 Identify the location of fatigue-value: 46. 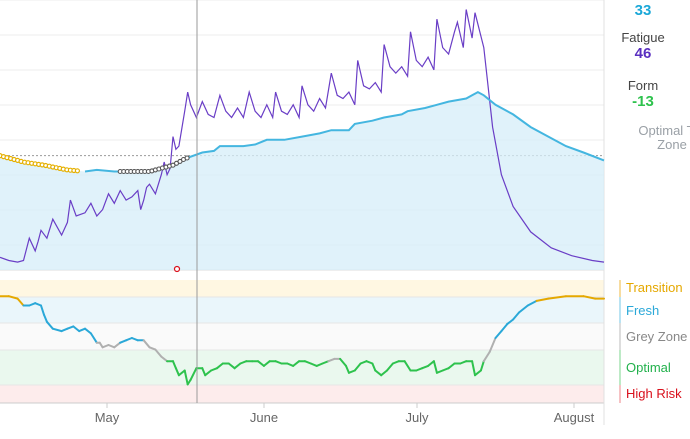
(643, 53).